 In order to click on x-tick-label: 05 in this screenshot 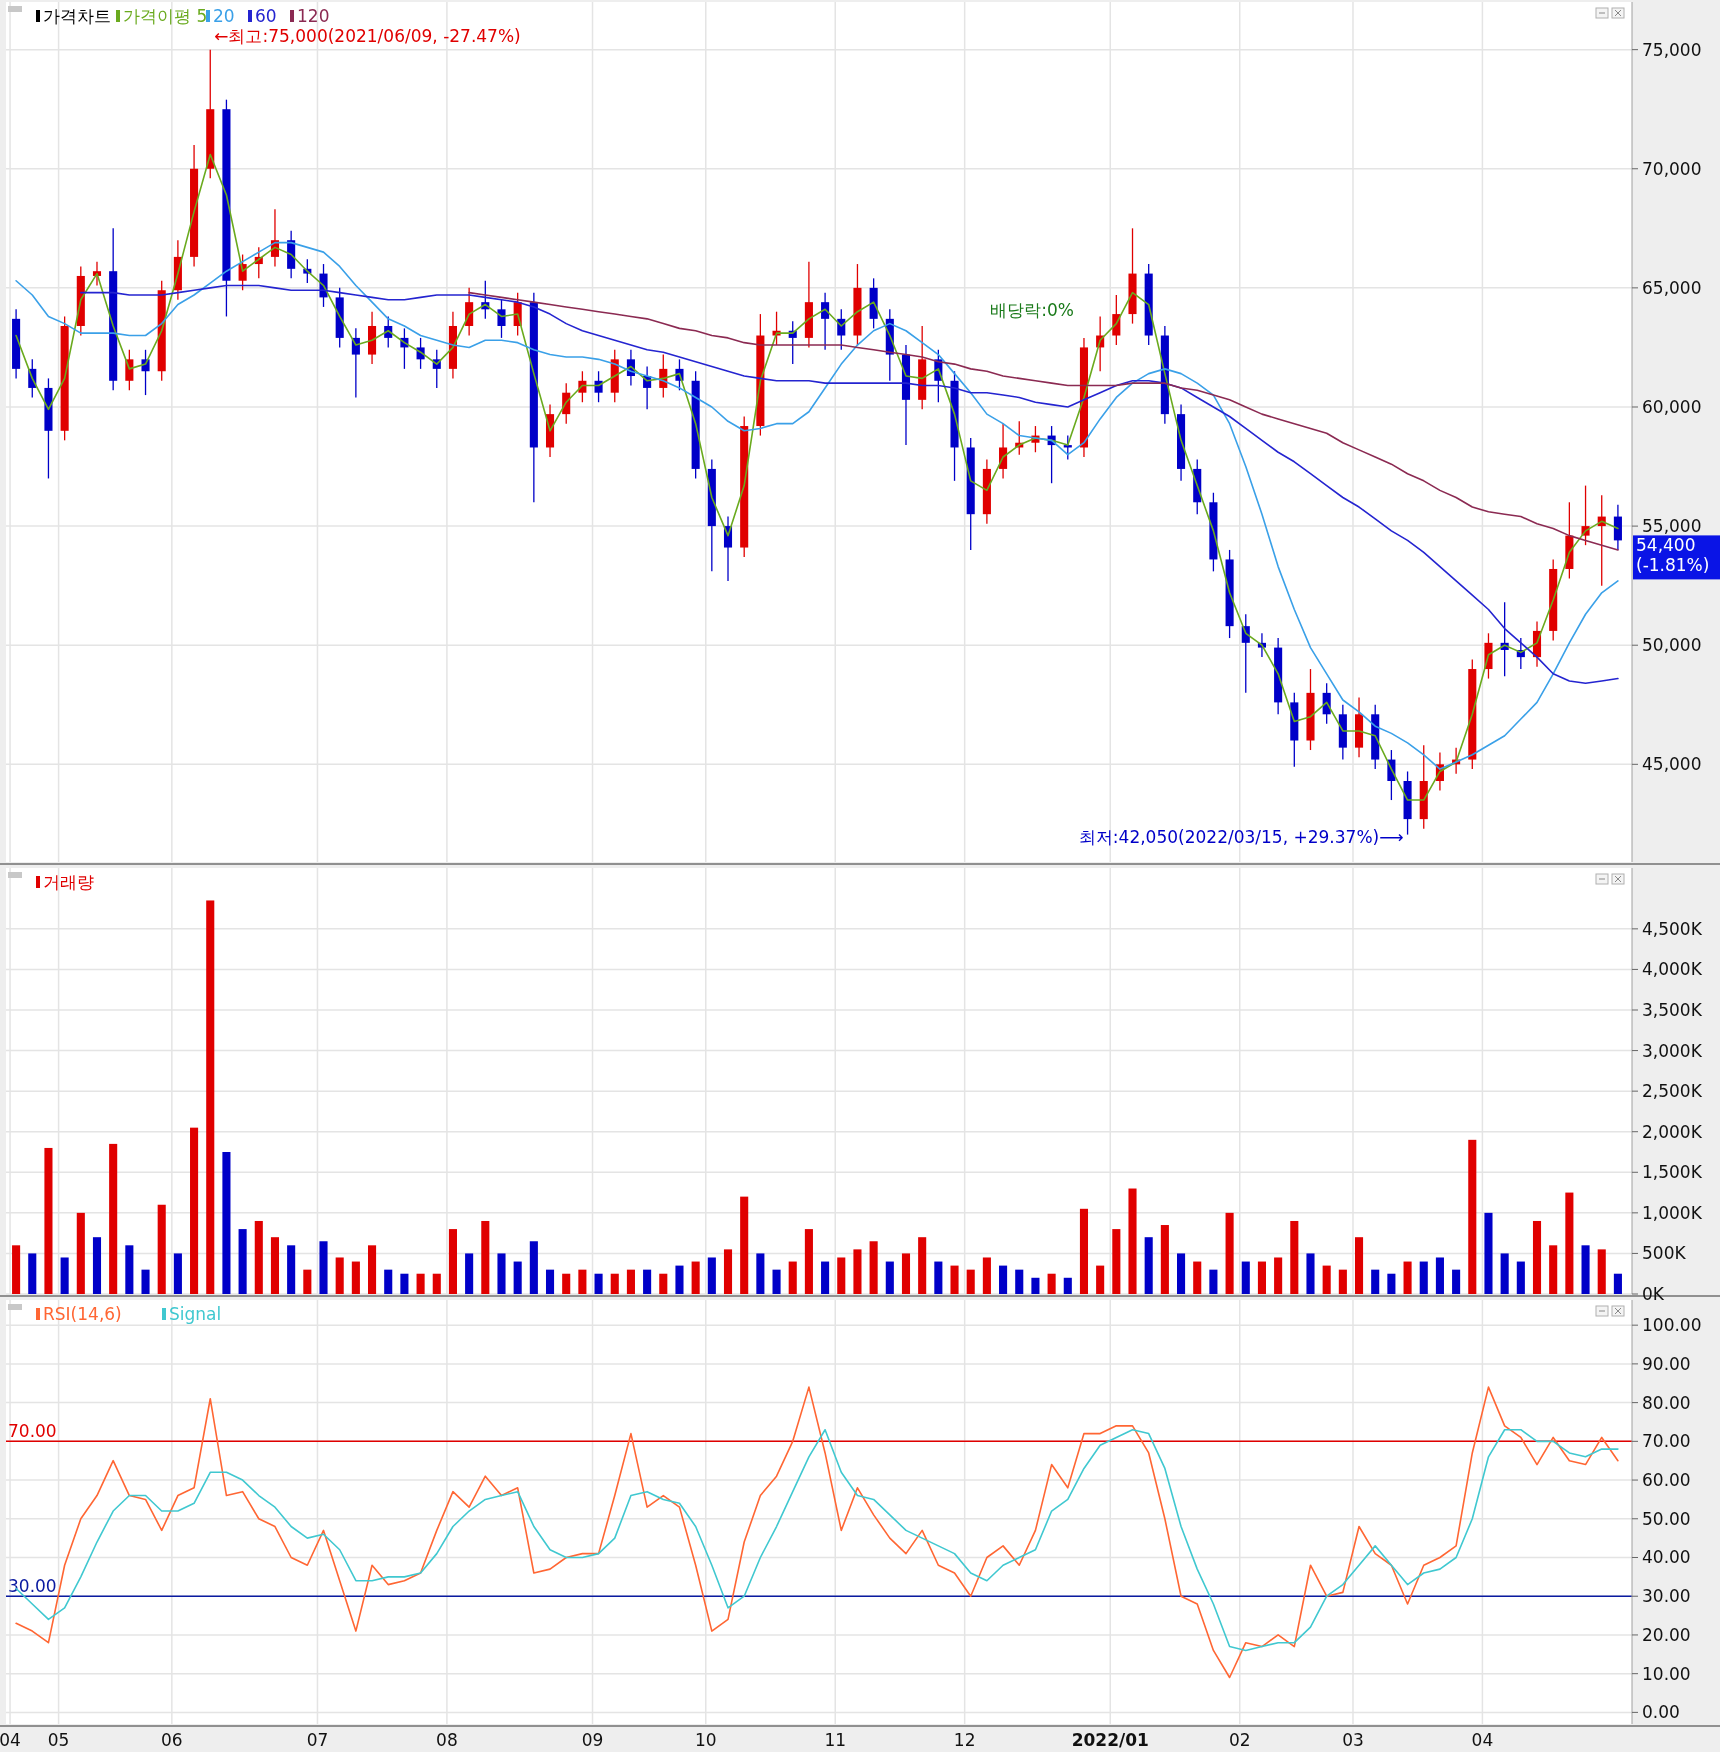, I will do `click(58, 1740)`.